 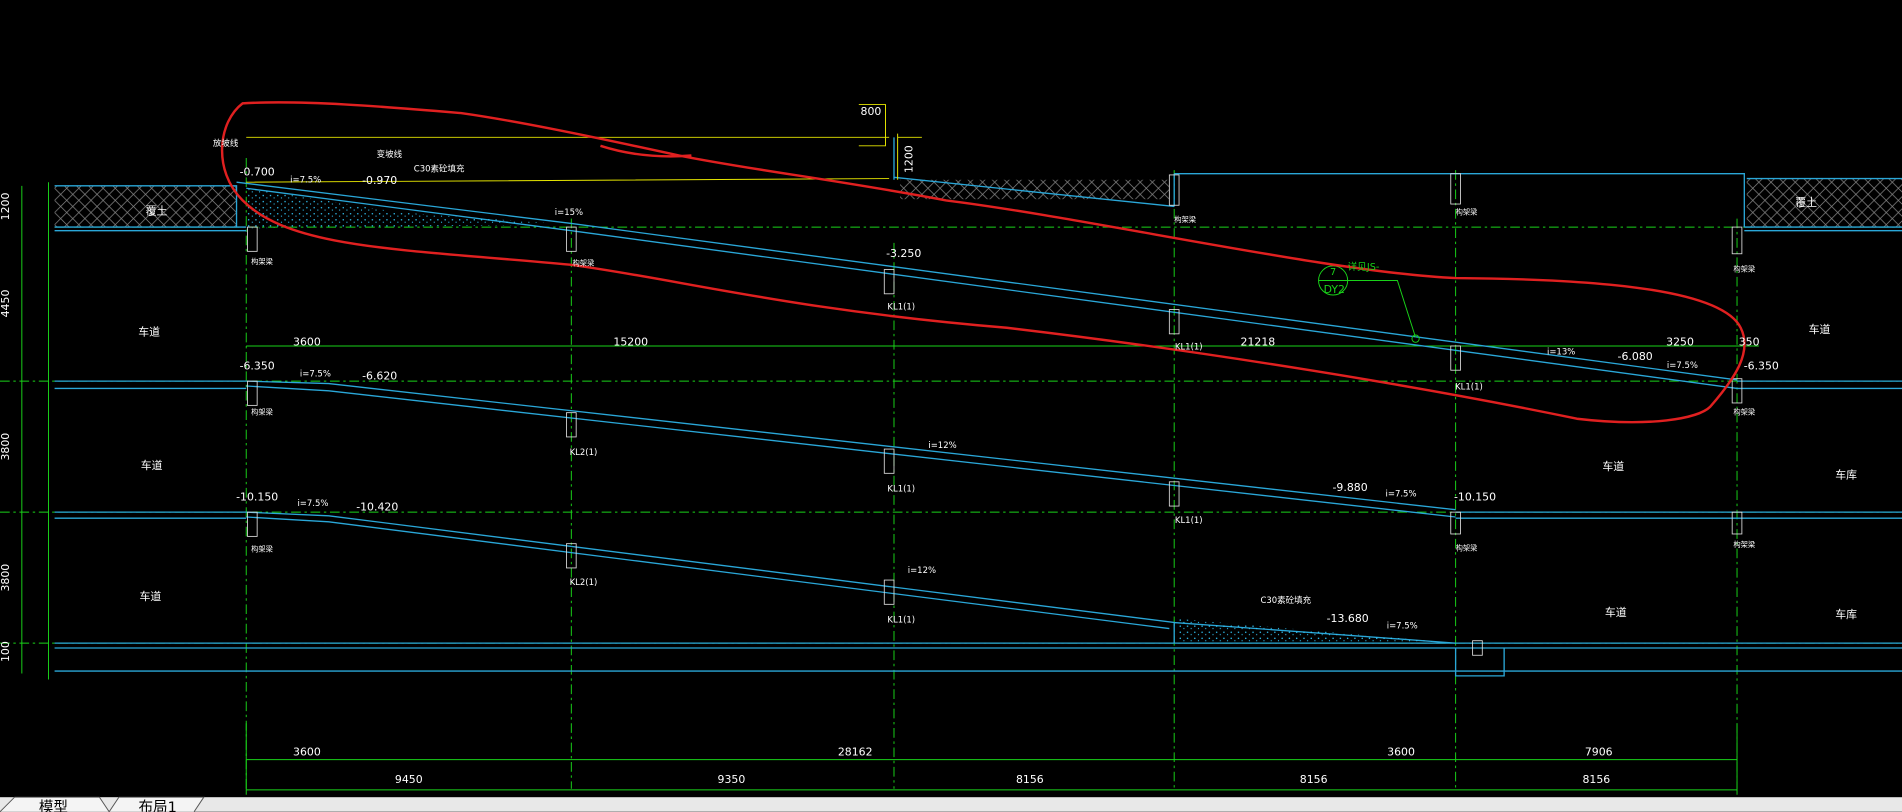 What do you see at coordinates (732, 779) in the screenshot?
I see `cad-label: 9350` at bounding box center [732, 779].